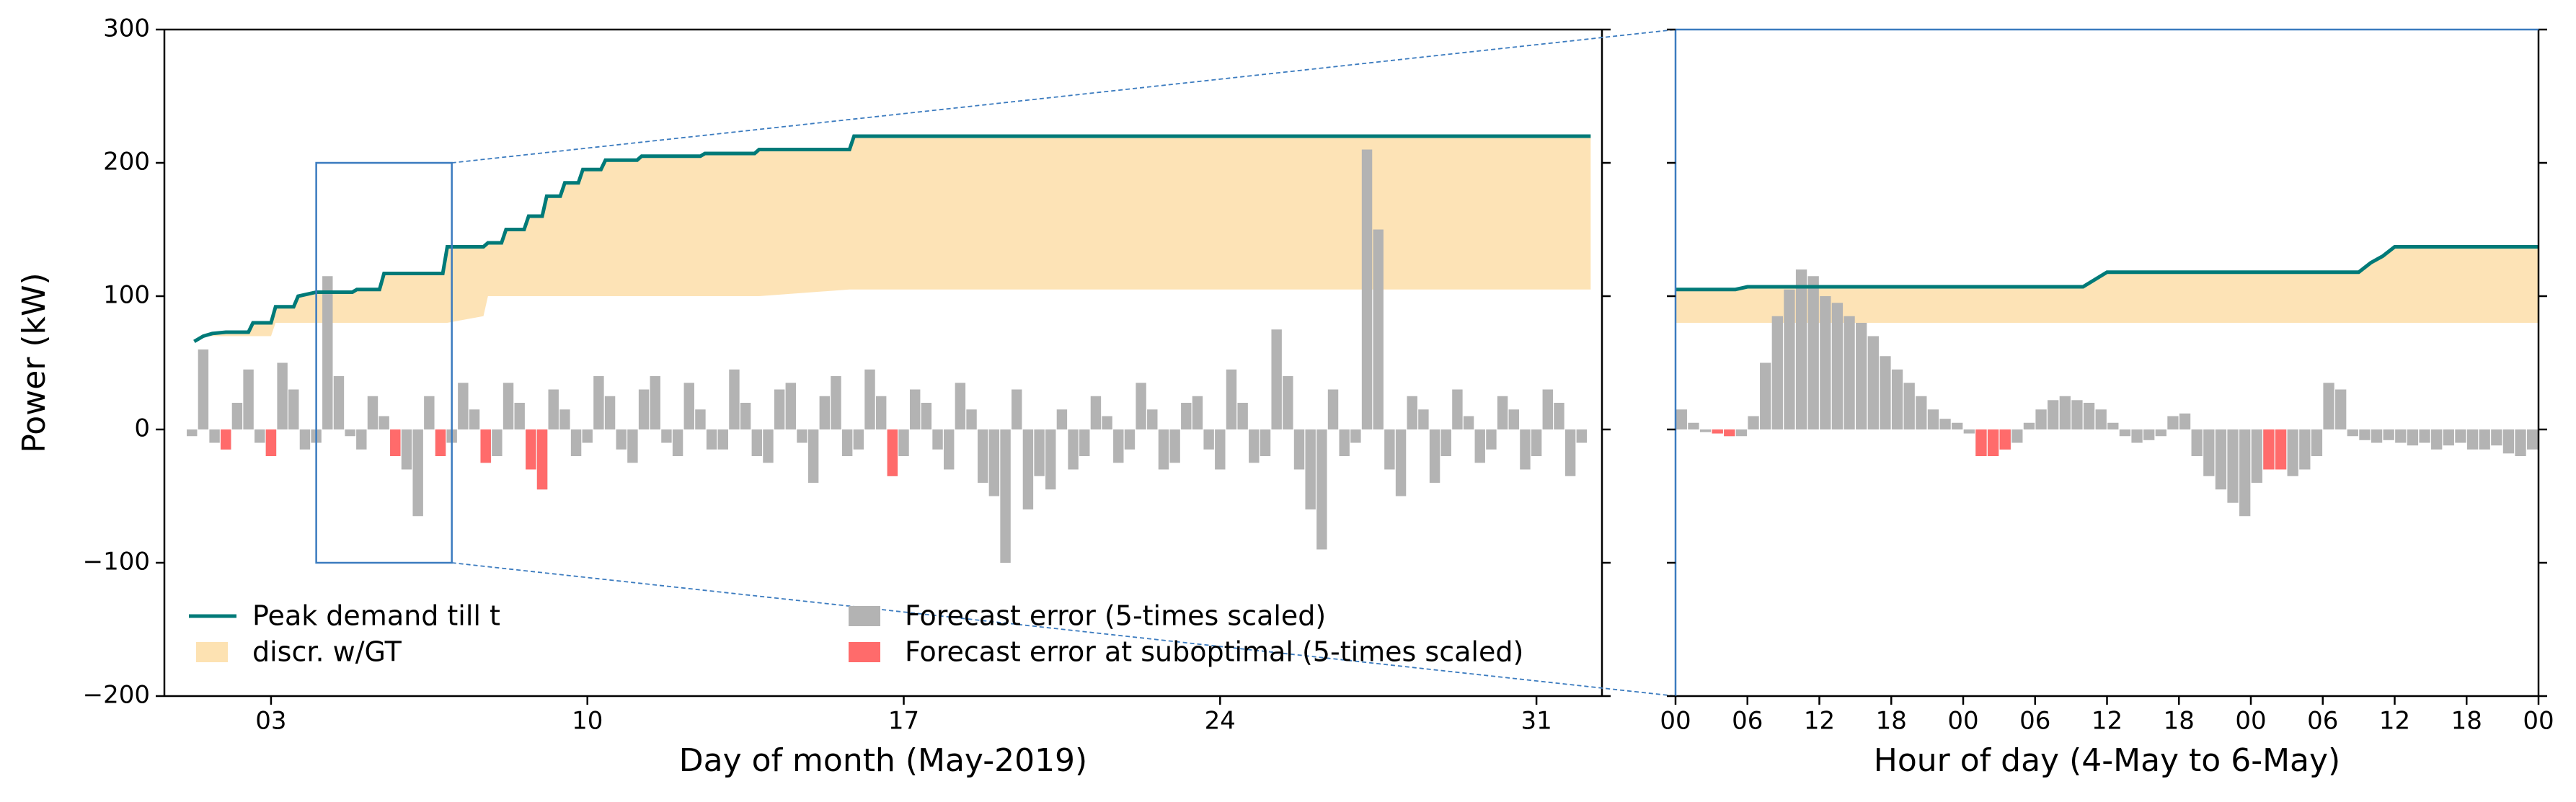 The image size is (2576, 802). Describe the element at coordinates (587, 721) in the screenshot. I see `x-tick-label: 10` at that location.